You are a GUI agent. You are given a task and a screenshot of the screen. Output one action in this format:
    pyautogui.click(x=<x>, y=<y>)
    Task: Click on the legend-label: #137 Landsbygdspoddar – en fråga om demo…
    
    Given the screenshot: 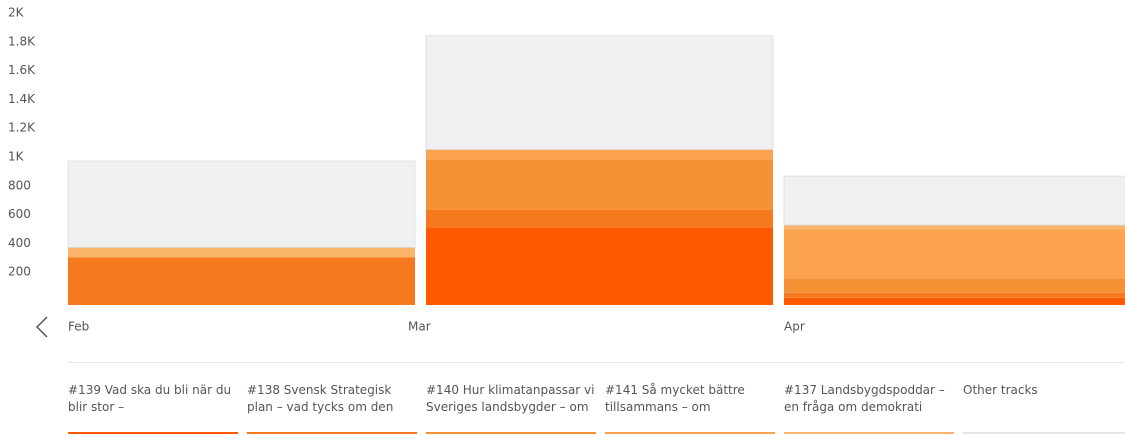 What is the action you would take?
    pyautogui.click(x=864, y=398)
    